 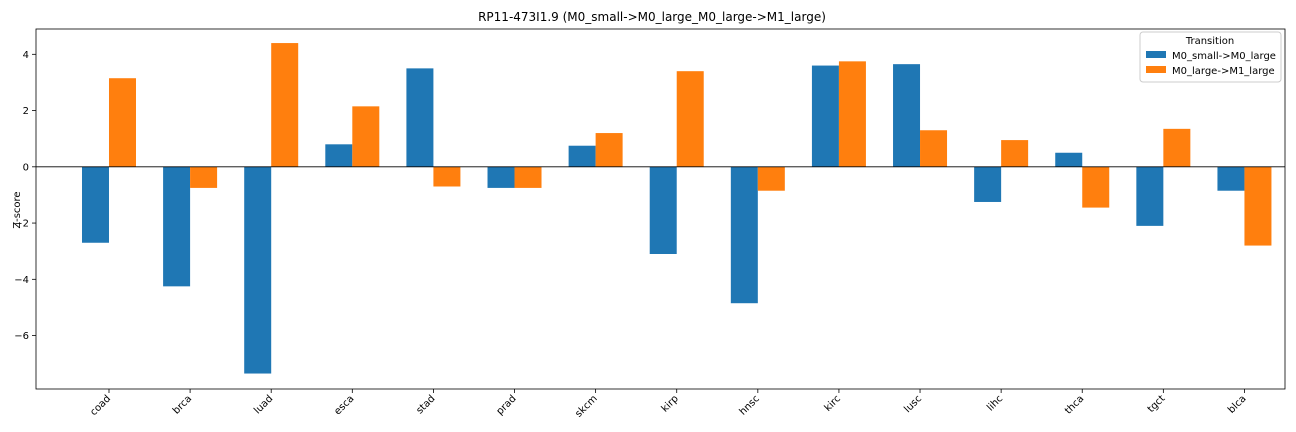 What do you see at coordinates (26, 111) in the screenshot?
I see `y-tick-label: 2` at bounding box center [26, 111].